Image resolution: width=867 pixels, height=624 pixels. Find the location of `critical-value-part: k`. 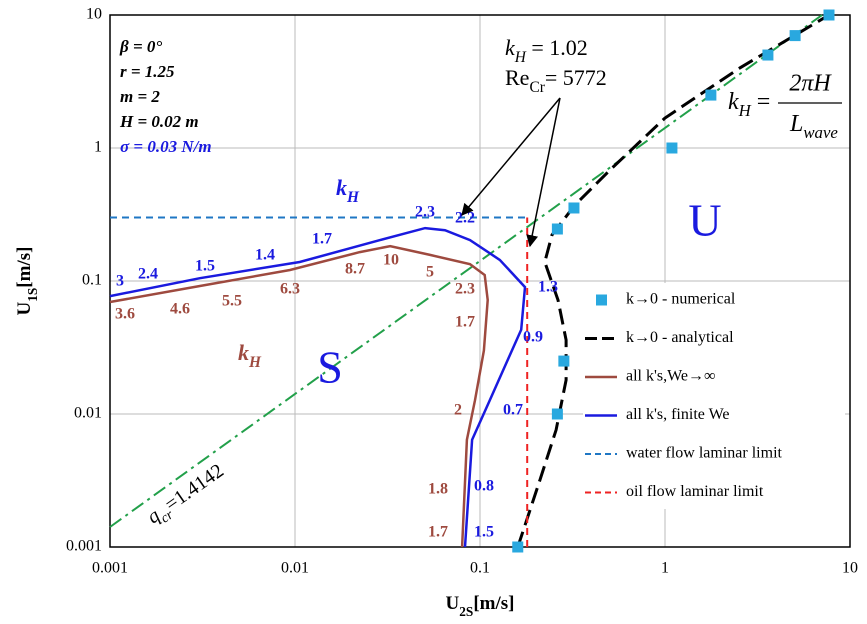

critical-value-part: k is located at coordinates (510, 47).